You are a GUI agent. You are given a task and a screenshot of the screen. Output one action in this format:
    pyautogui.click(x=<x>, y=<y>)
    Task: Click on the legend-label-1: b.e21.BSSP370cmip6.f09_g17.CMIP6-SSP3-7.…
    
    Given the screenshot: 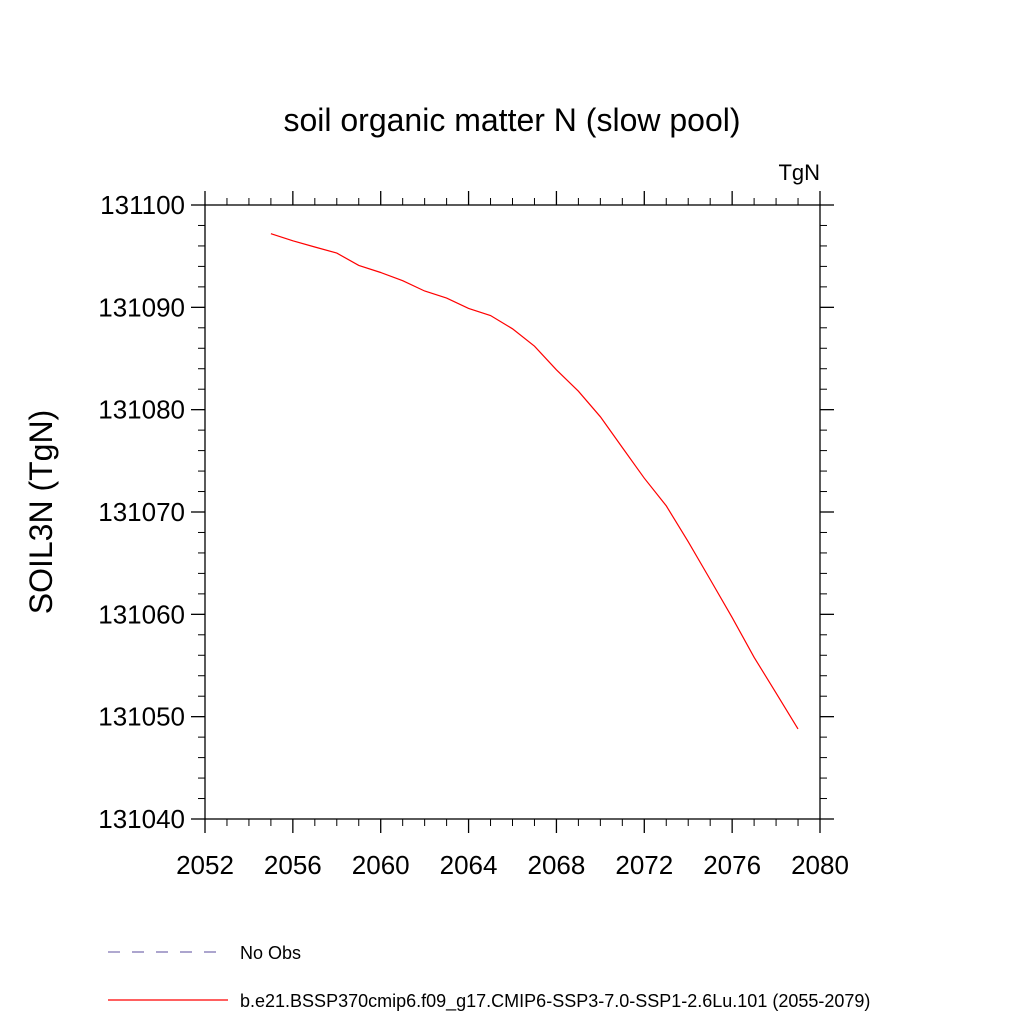 What is the action you would take?
    pyautogui.click(x=555, y=1001)
    